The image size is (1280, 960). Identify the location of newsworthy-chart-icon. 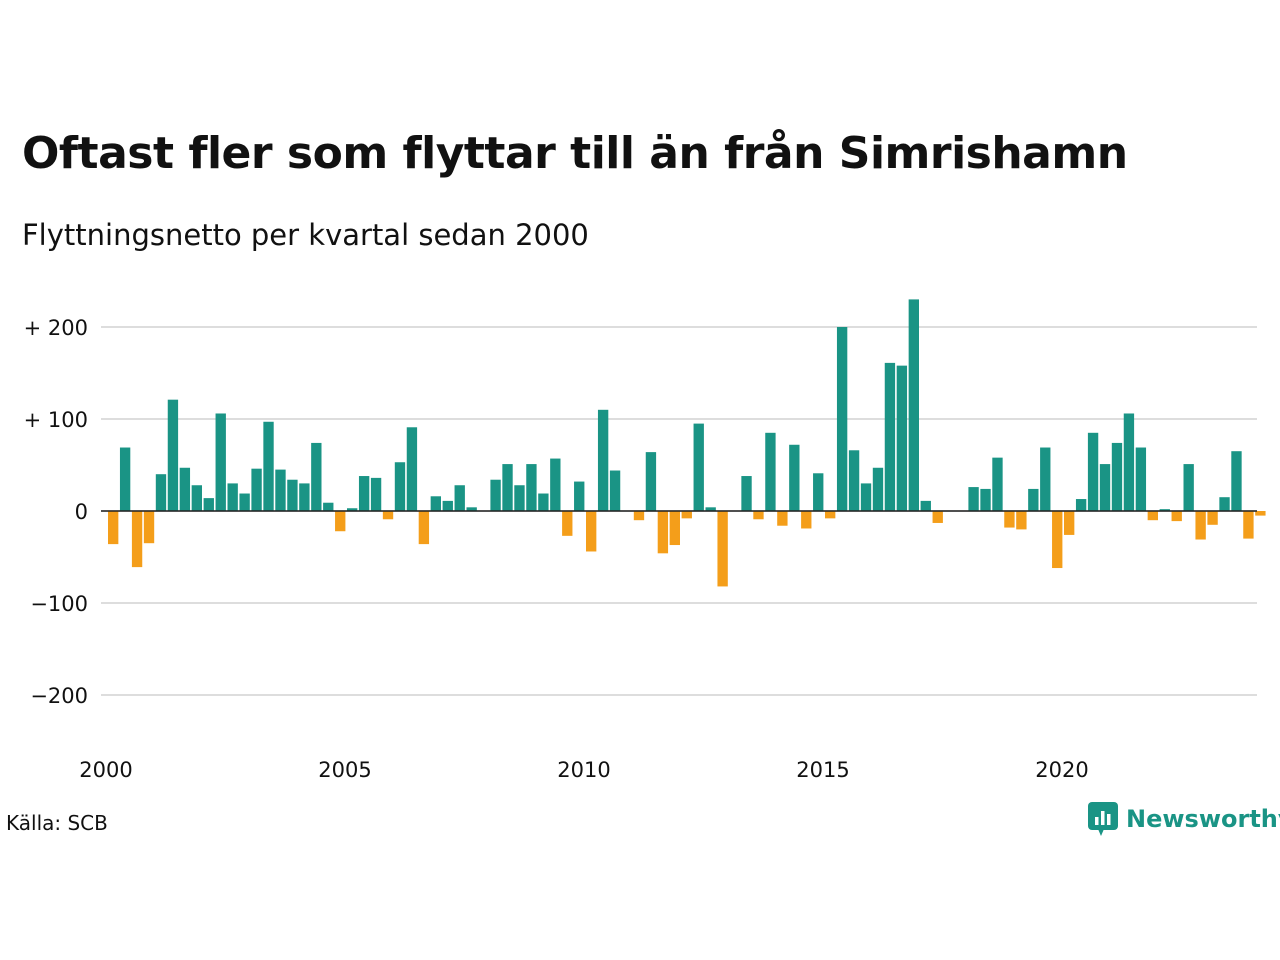
(1103, 819).